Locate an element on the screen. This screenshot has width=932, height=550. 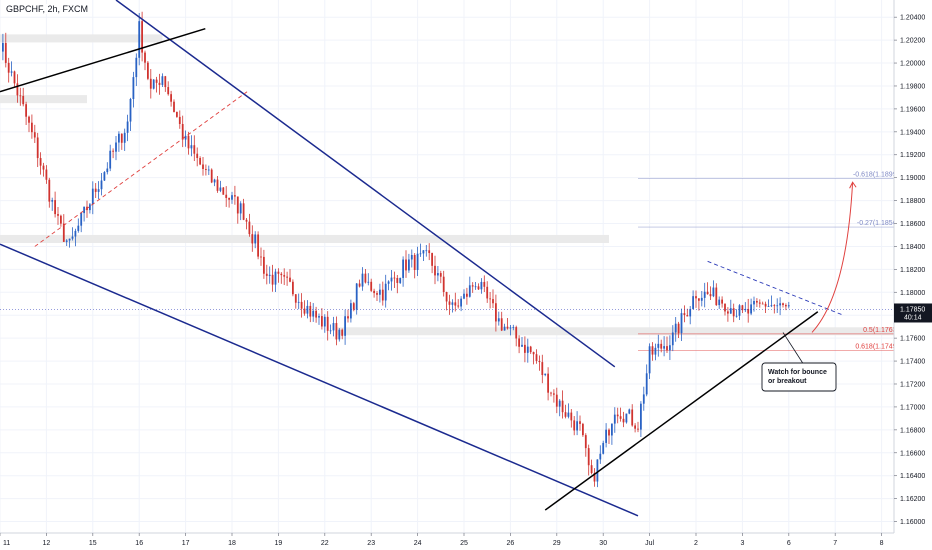
time-tick-label: 7 is located at coordinates (835, 543).